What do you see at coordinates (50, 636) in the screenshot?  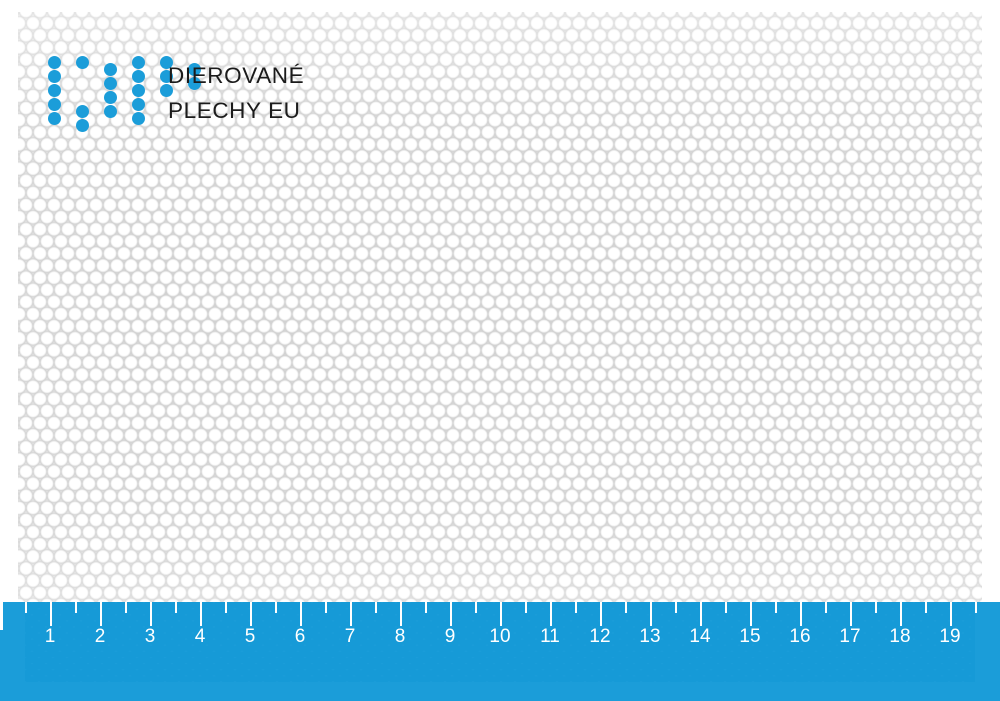 I see `ruler-tick-label: 1` at bounding box center [50, 636].